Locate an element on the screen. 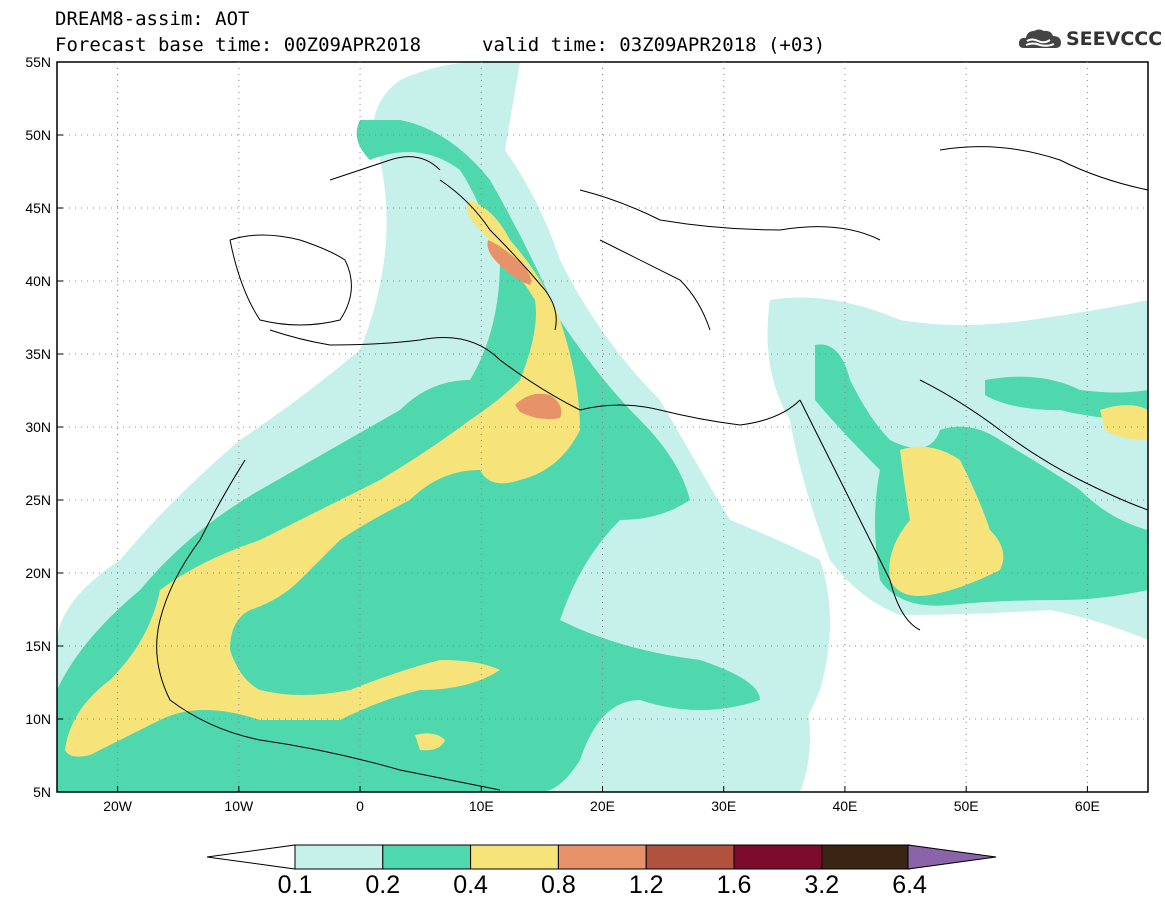 Image resolution: width=1165 pixels, height=905 pixels. colorbar-label: 1.6 is located at coordinates (734, 885).